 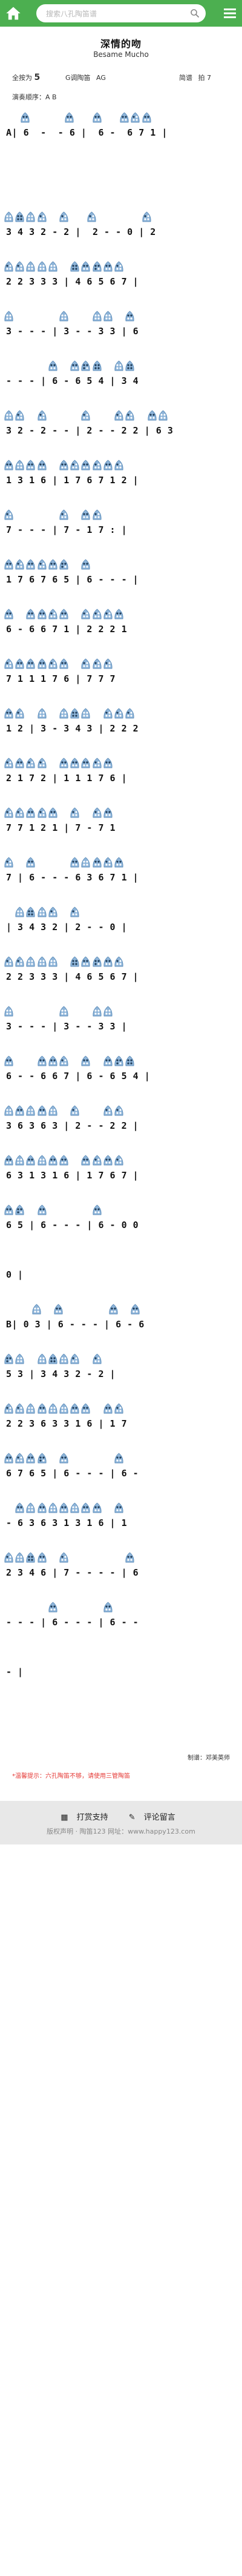 I want to click on search-input, so click(x=115, y=14).